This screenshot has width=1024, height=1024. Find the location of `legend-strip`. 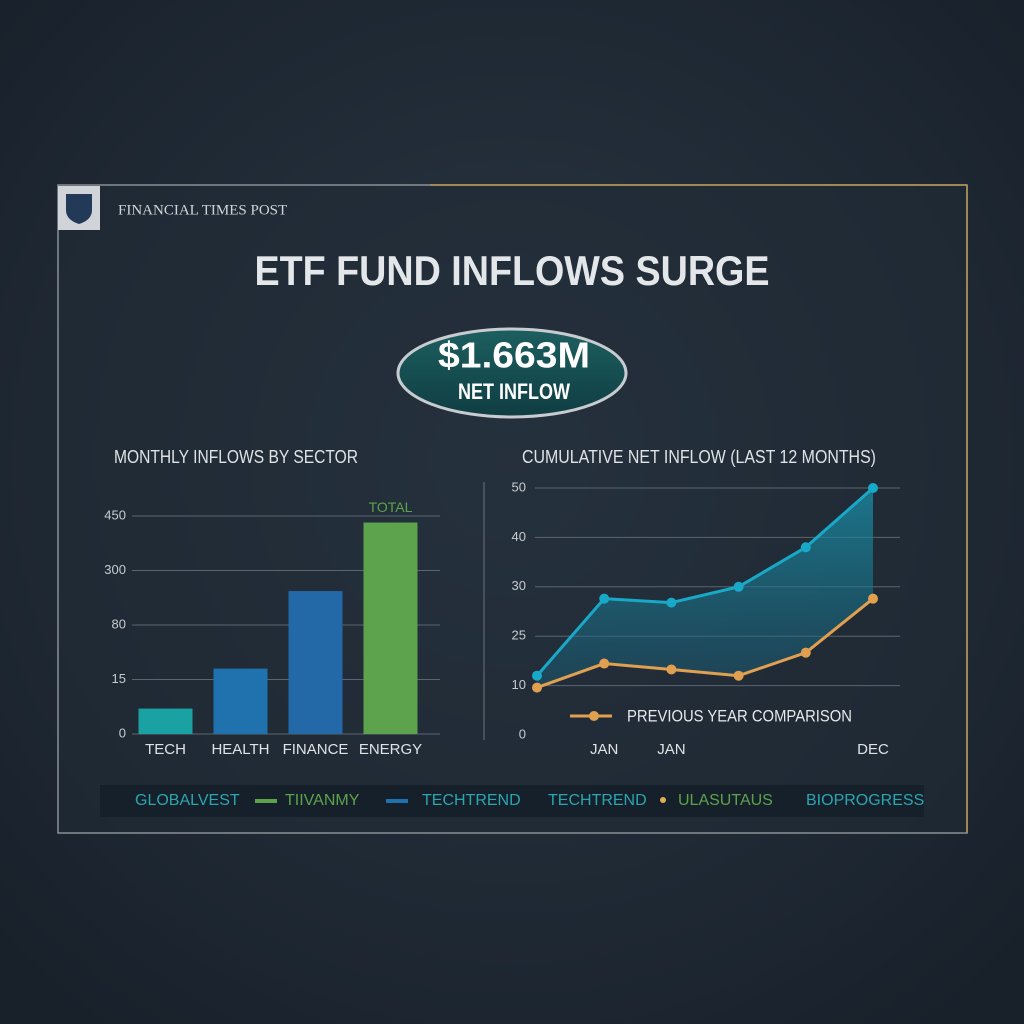

legend-strip is located at coordinates (512, 801).